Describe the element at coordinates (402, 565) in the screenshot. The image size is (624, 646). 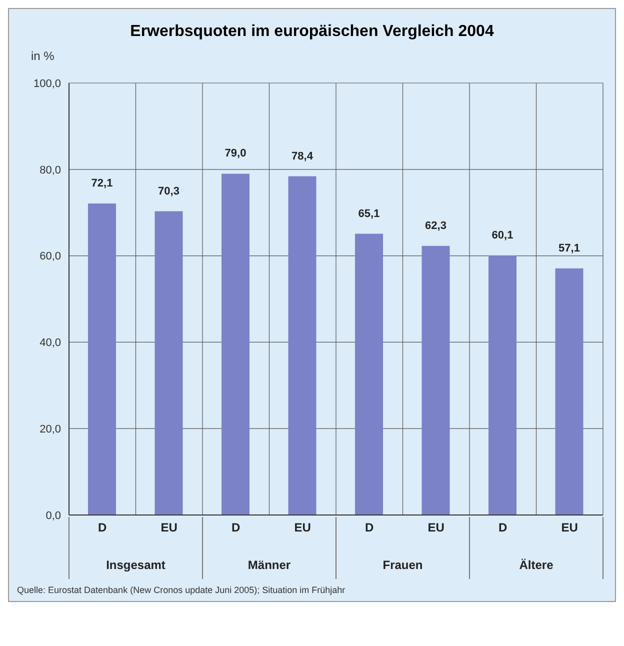
I see `text: Frauen` at that location.